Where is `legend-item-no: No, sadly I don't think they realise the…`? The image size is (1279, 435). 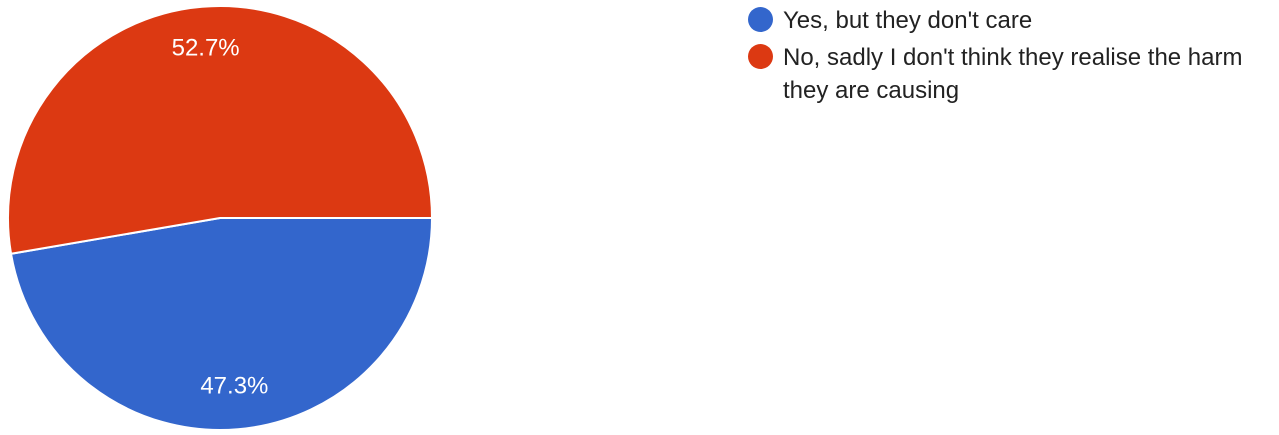 legend-item-no: No, sadly I don't think they realise the… is located at coordinates (1008, 74).